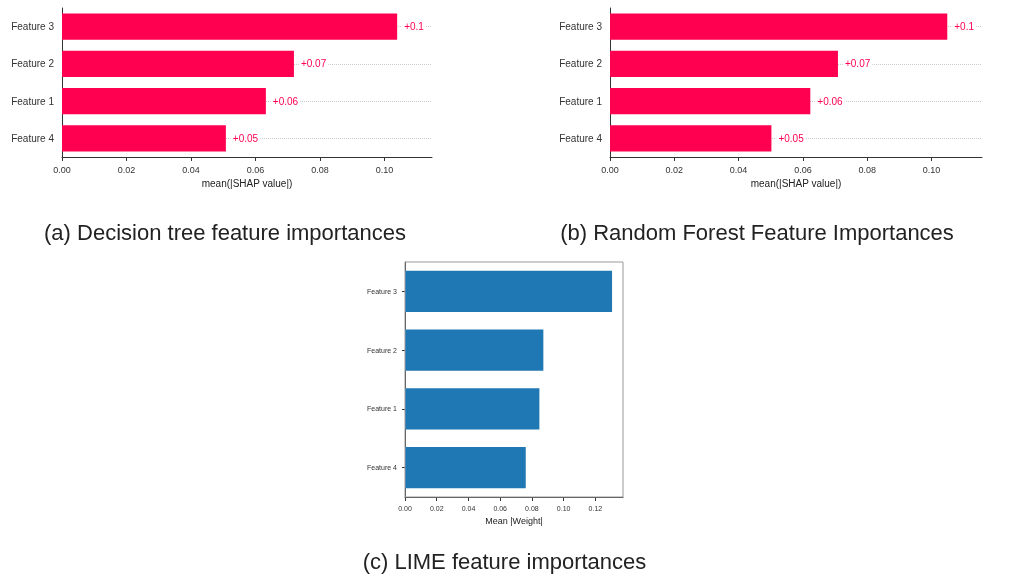 The width and height of the screenshot is (1009, 580). I want to click on text: (a) Decision tree feature importances, so click(225, 232).